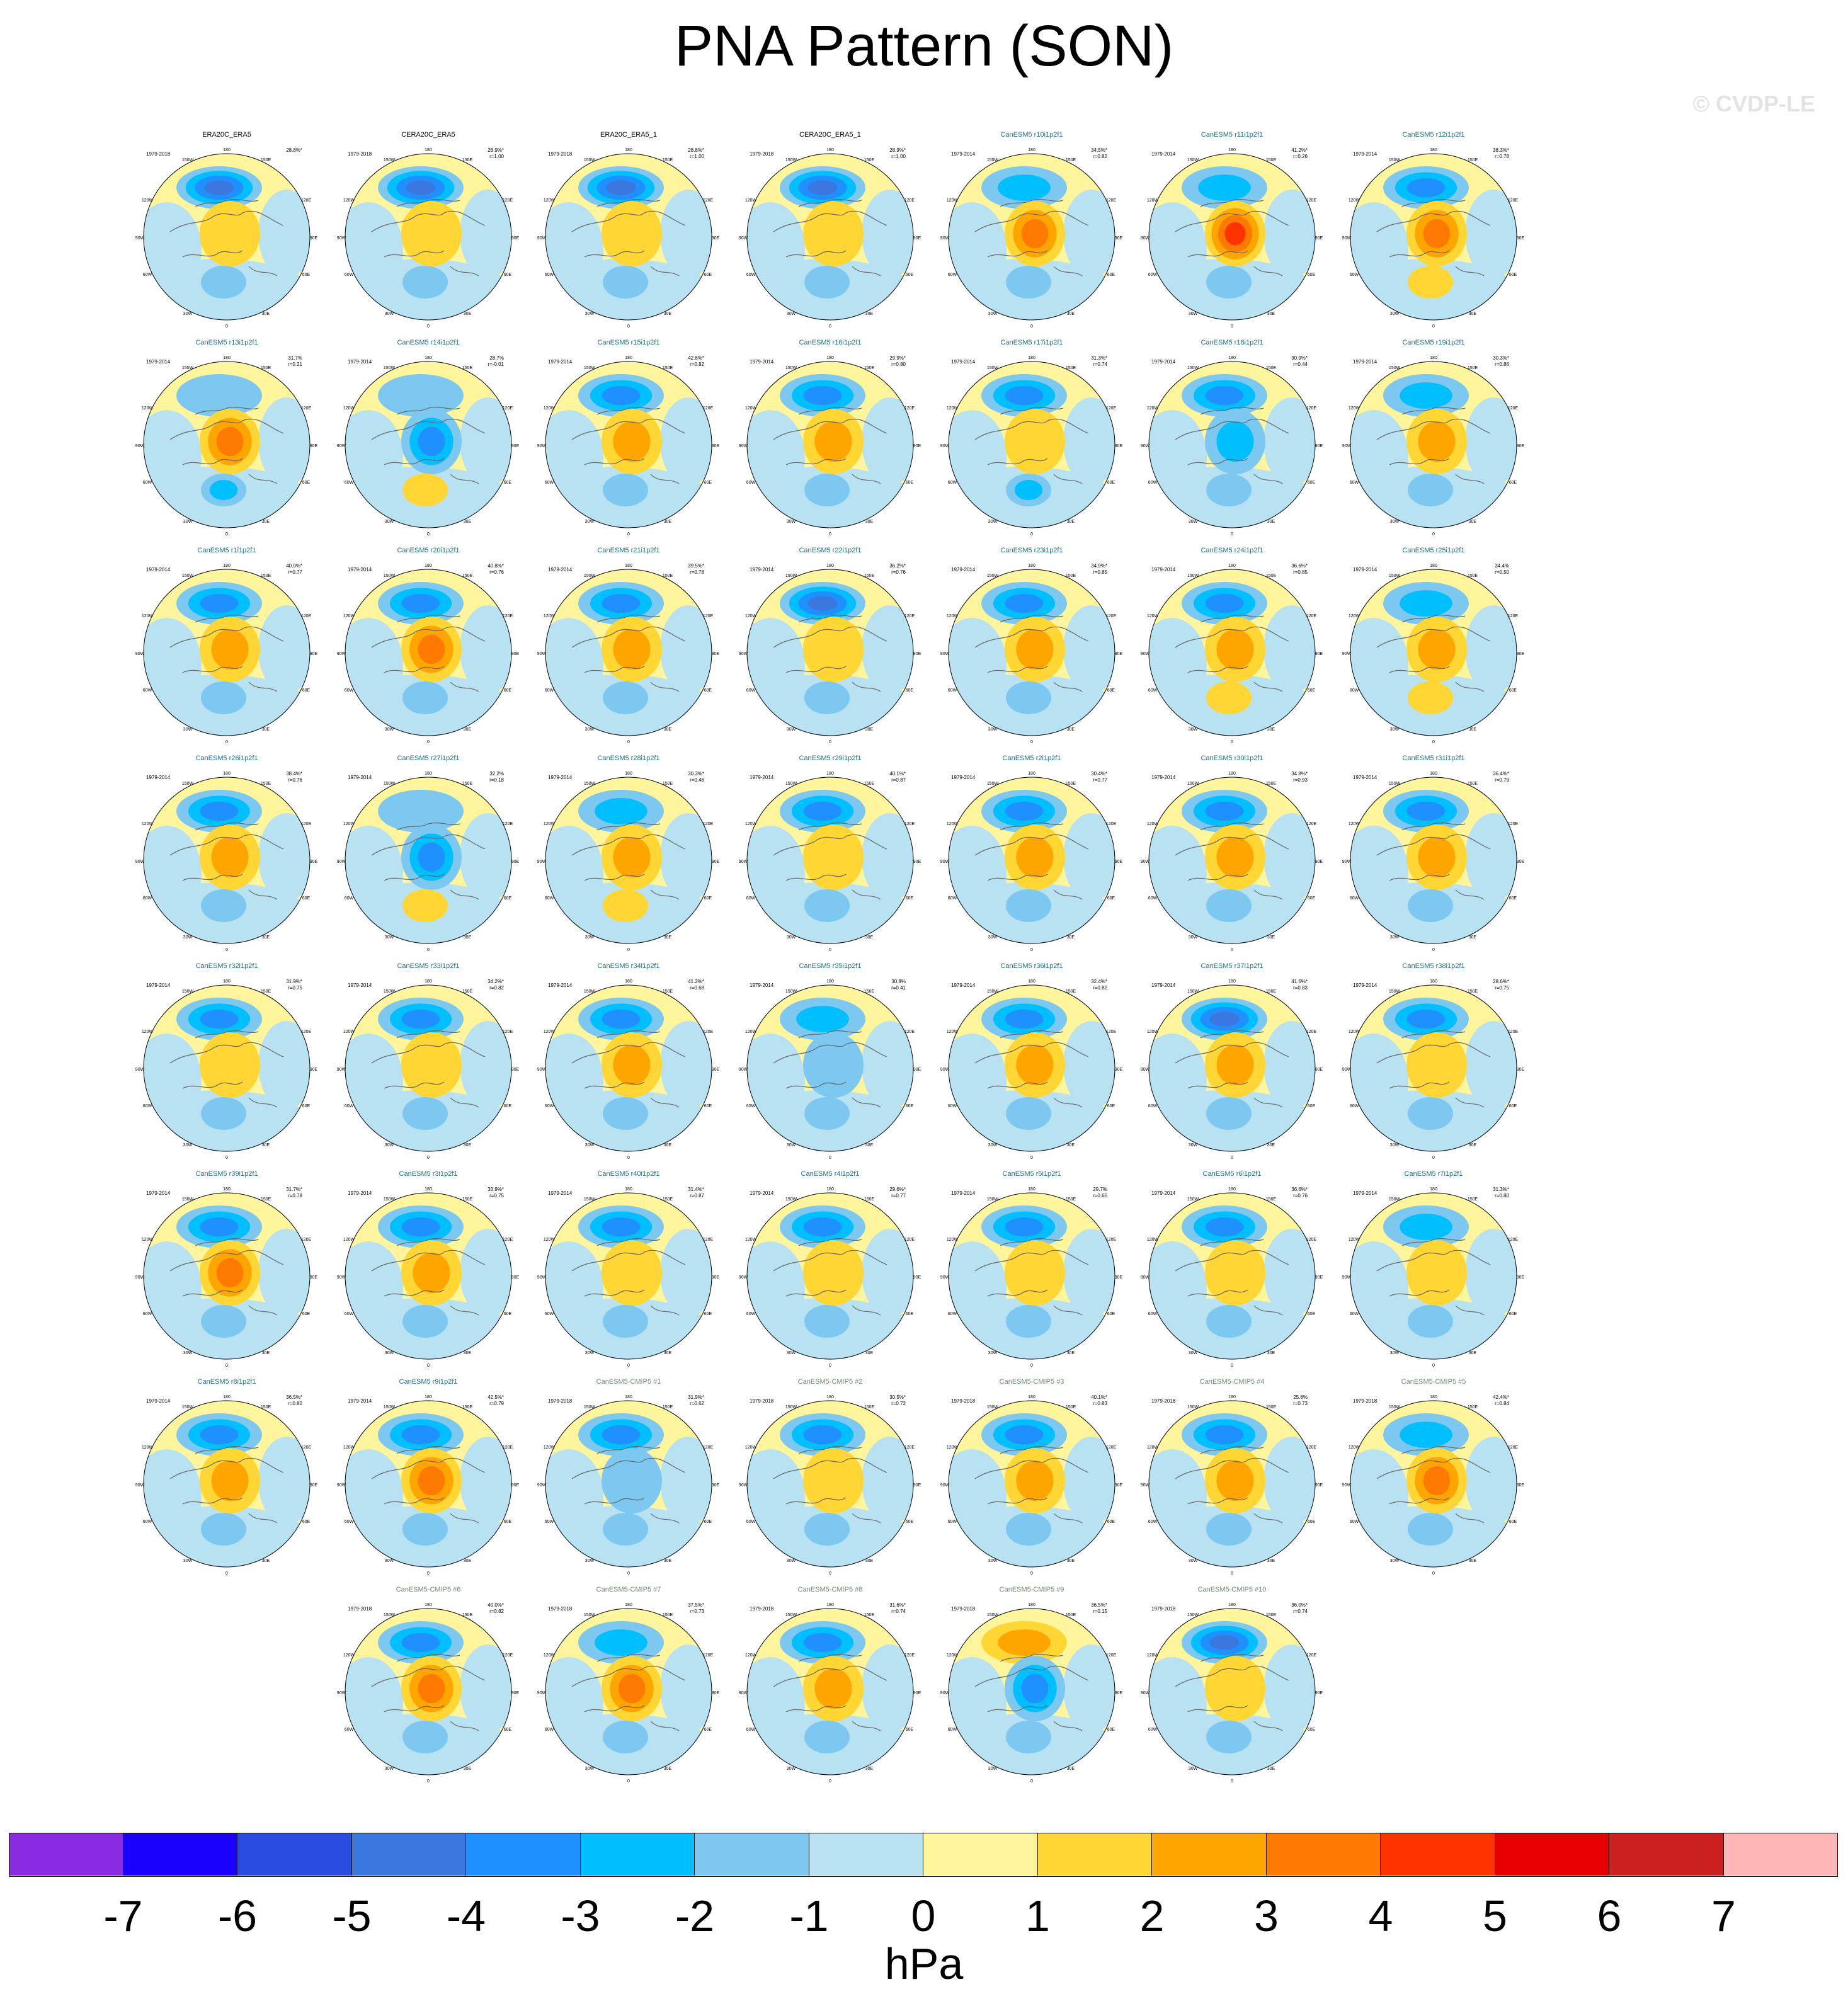 The width and height of the screenshot is (1848, 1994). I want to click on longitude-label: 30E, so click(1271, 1145).